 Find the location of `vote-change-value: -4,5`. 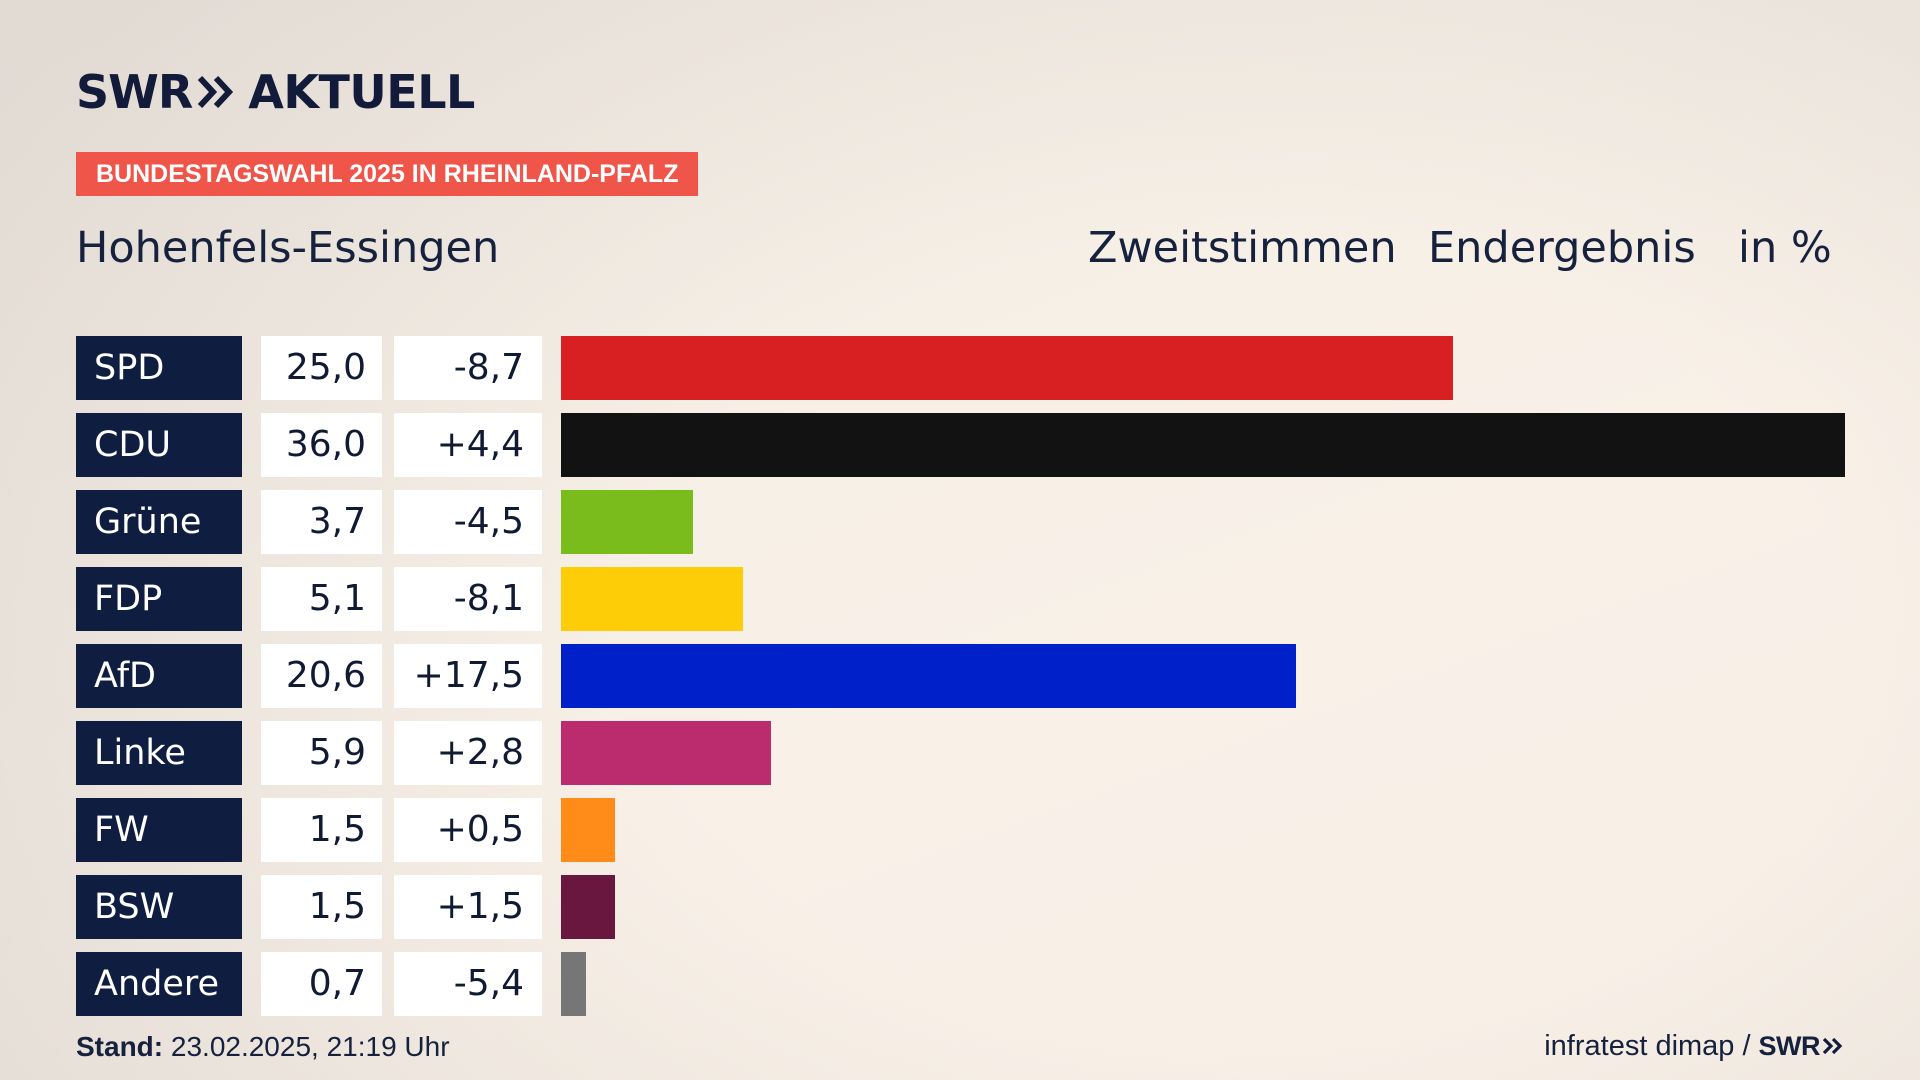

vote-change-value: -4,5 is located at coordinates (468, 522).